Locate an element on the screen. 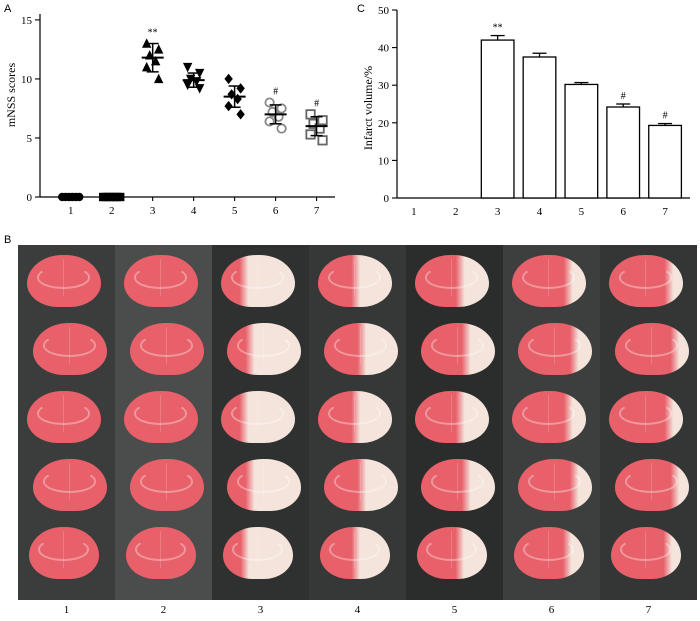 This screenshot has height=621, width=700. x-tick-label-c: 4 is located at coordinates (540, 212).